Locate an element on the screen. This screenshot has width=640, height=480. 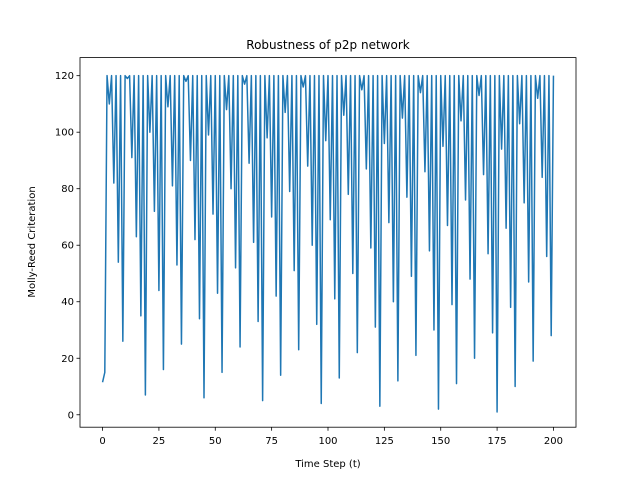
y-tick-label: 120 is located at coordinates (64, 76).